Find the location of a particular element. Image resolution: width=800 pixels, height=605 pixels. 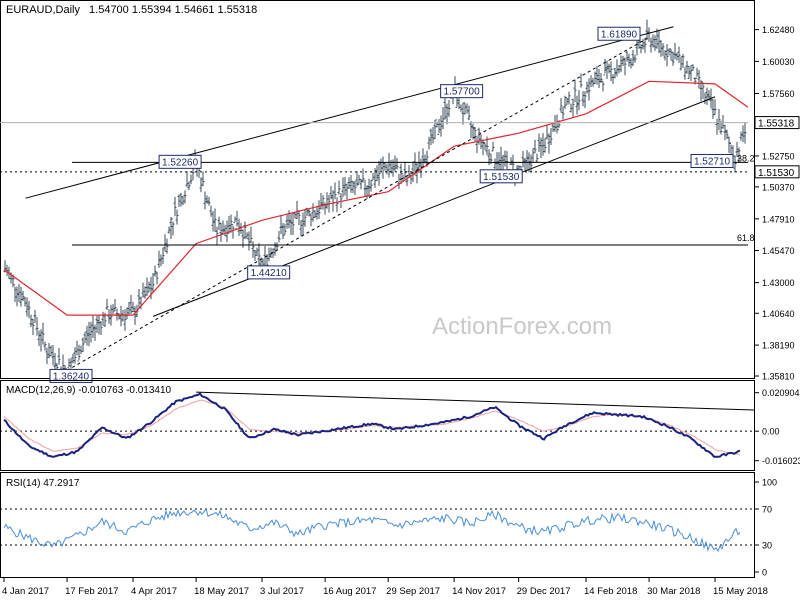

level-callout-label: 1.52260 is located at coordinates (180, 162).